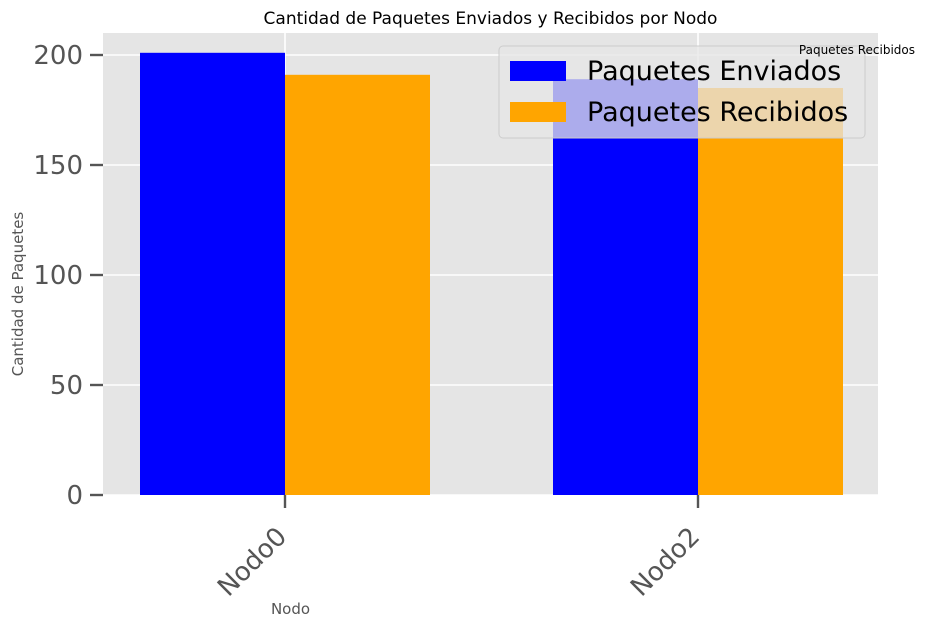 The width and height of the screenshot is (925, 629). I want to click on y-tick-label: 100, so click(58, 276).